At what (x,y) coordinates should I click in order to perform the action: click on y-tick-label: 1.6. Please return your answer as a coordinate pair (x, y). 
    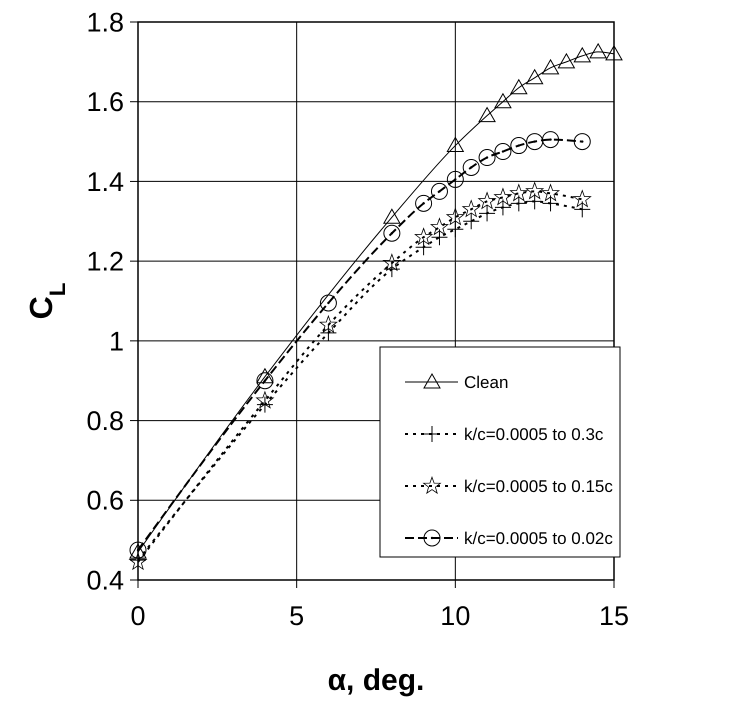
    Looking at the image, I should click on (105, 102).